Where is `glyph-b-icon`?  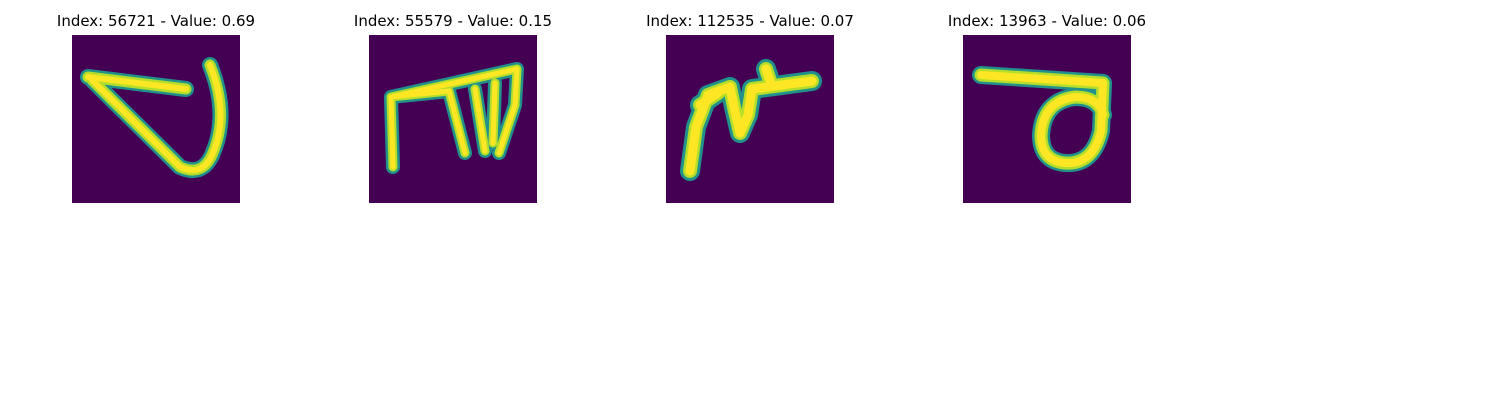
glyph-b-icon is located at coordinates (453, 119).